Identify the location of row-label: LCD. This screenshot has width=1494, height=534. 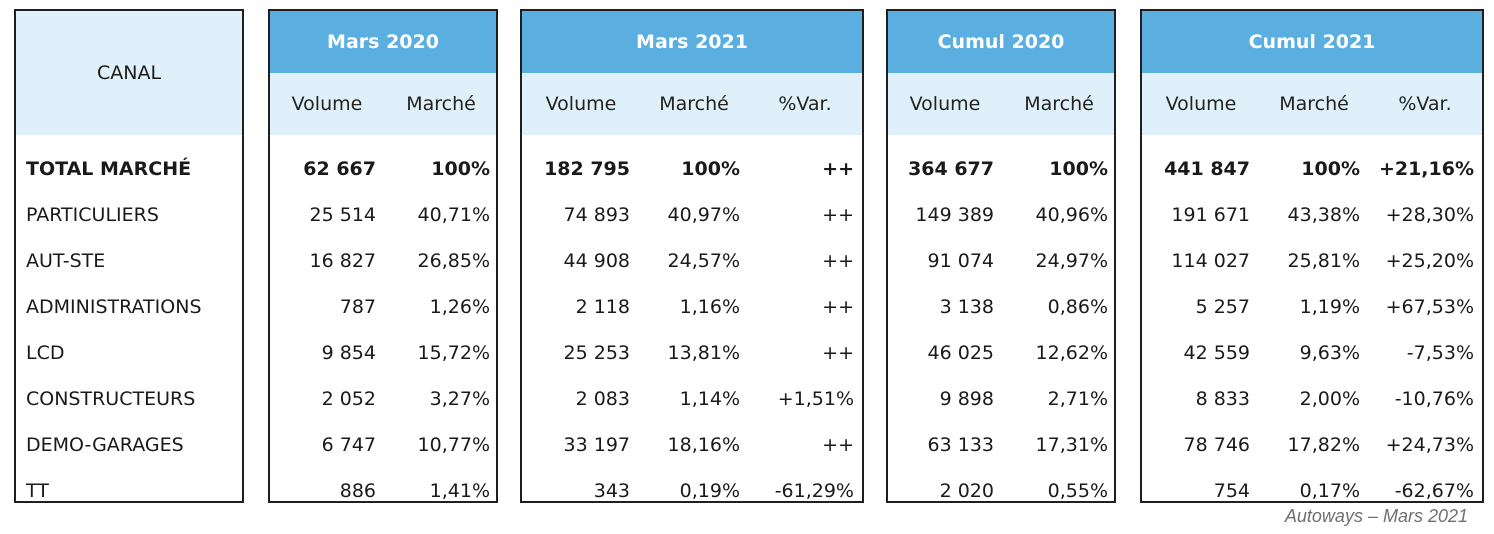
(45, 353).